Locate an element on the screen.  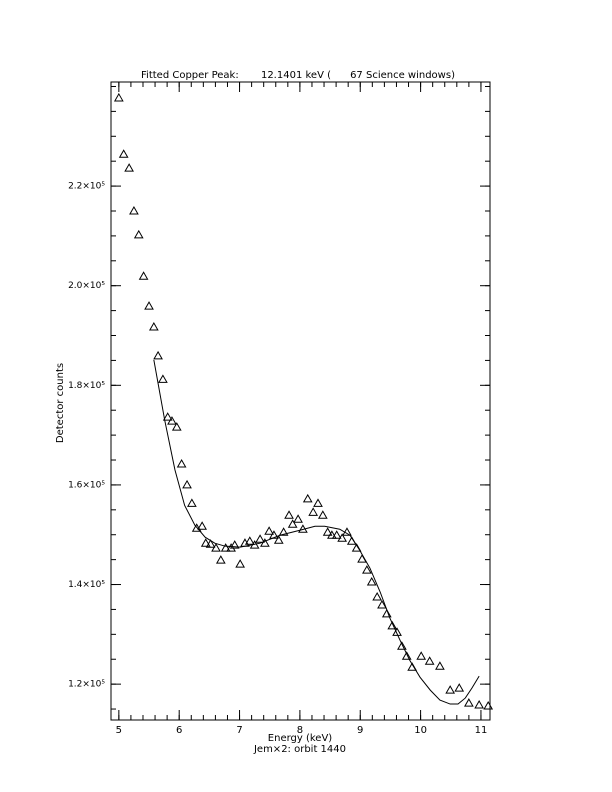
y-tick-label: 1.6×10⁵ is located at coordinates (86, 485).